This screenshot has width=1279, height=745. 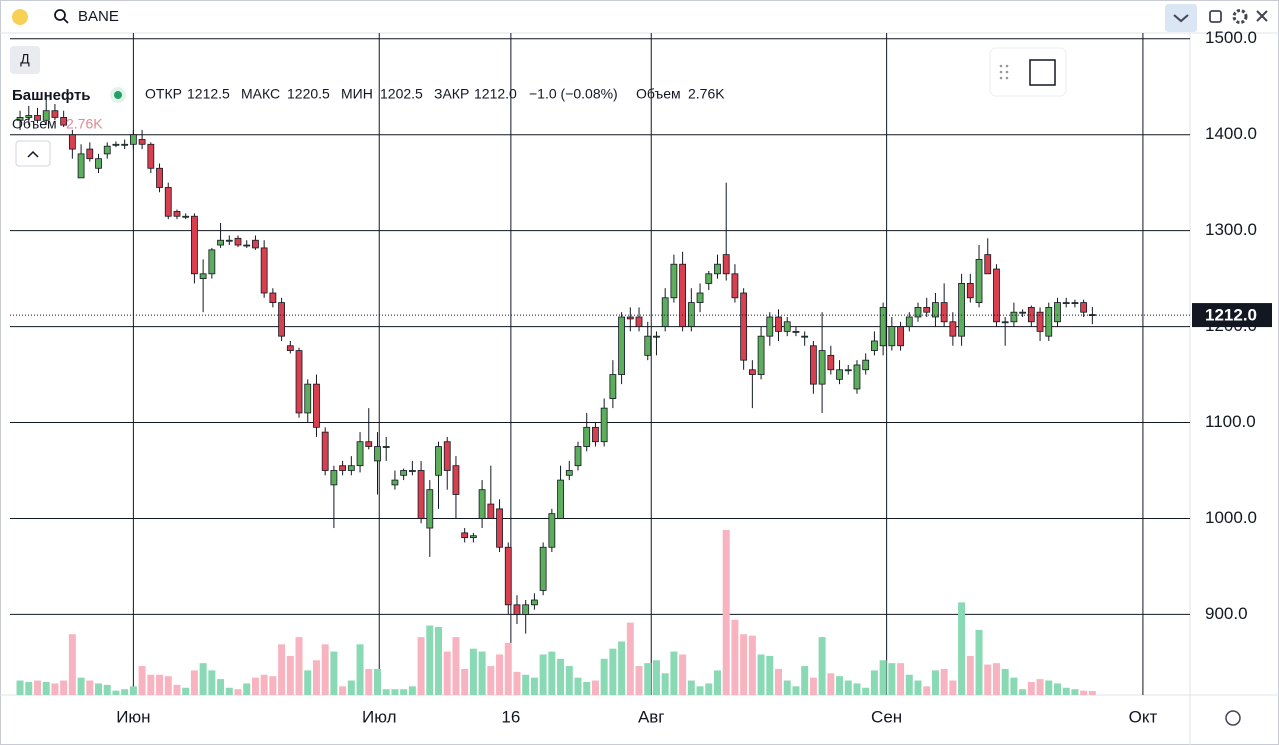 I want to click on window-button, so click(x=1215, y=16).